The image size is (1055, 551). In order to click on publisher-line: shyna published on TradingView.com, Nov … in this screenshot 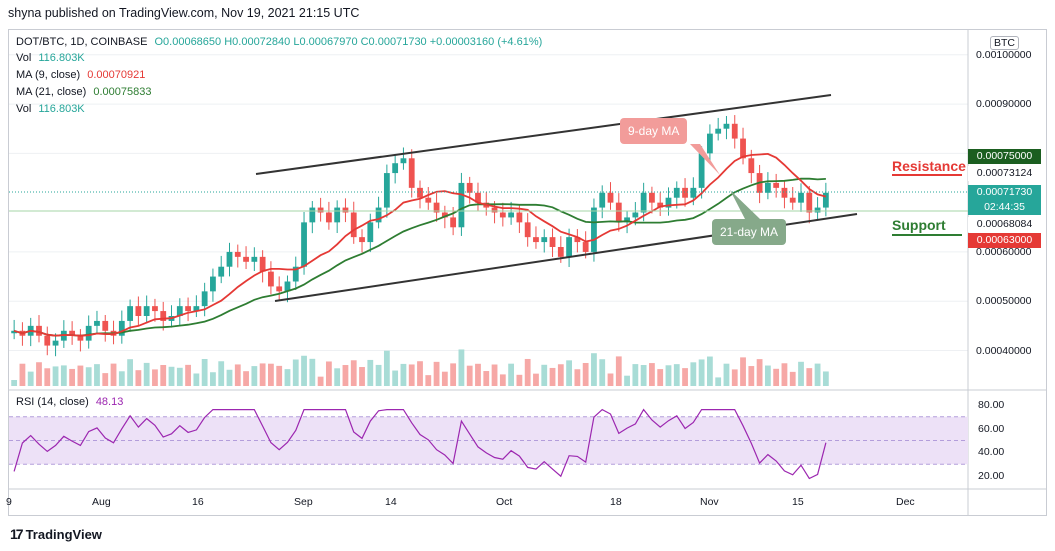, I will do `click(184, 13)`.